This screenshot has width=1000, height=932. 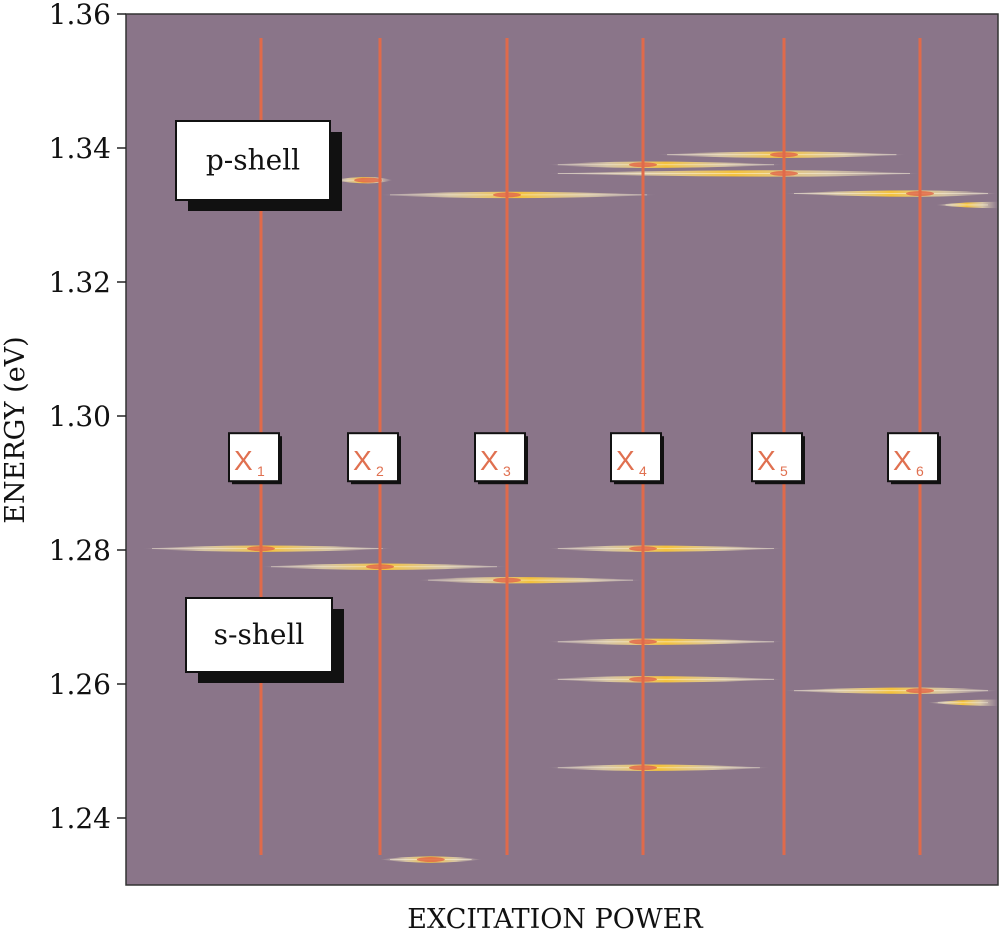 I want to click on x-axis-title: EXCITATION POWER, so click(x=555, y=918).